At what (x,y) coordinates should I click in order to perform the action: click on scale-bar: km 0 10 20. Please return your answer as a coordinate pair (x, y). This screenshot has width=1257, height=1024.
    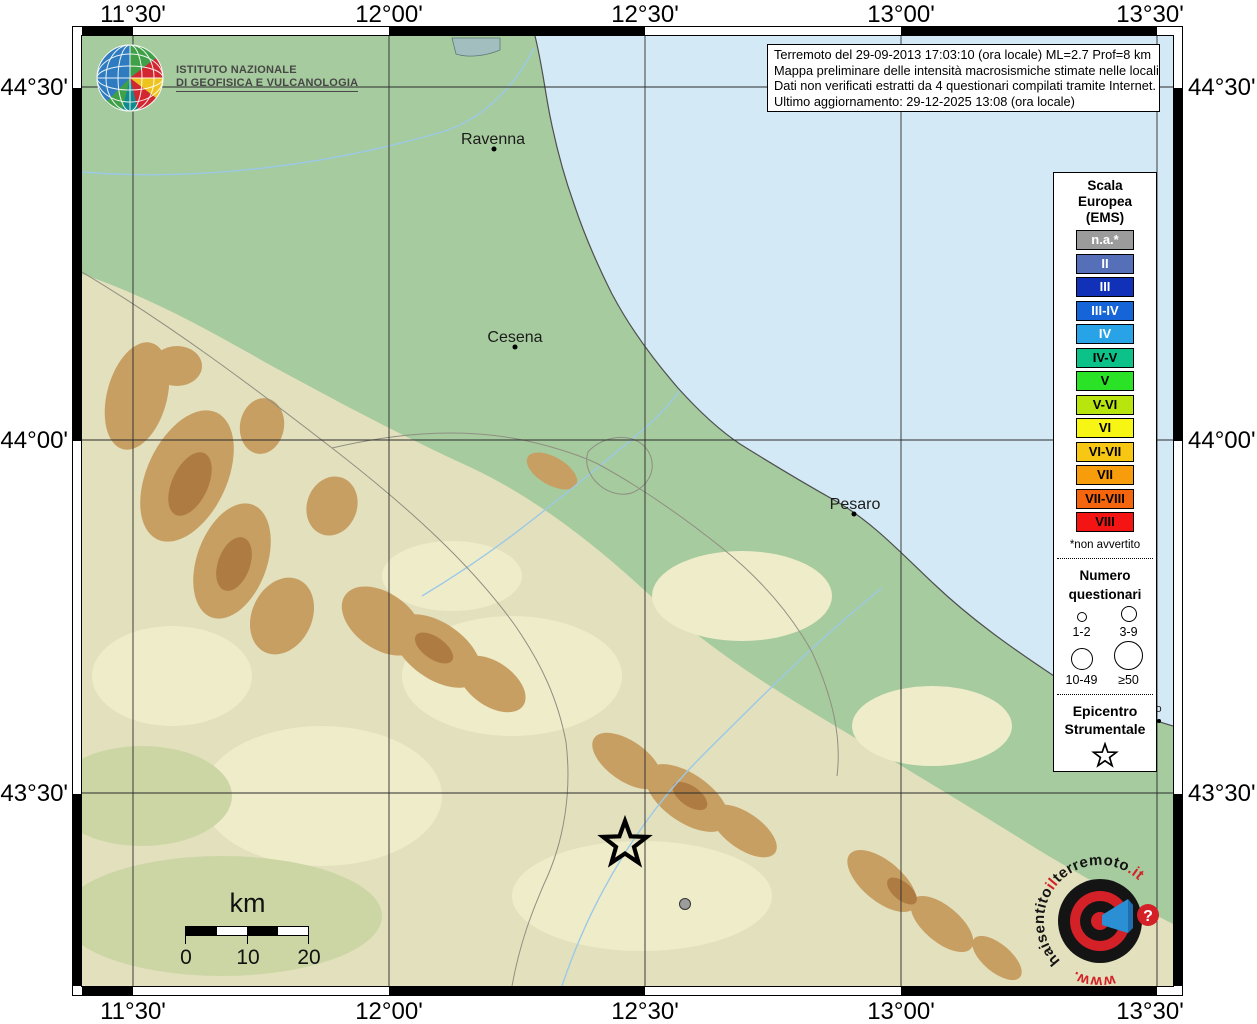
    Looking at the image, I should click on (250, 935).